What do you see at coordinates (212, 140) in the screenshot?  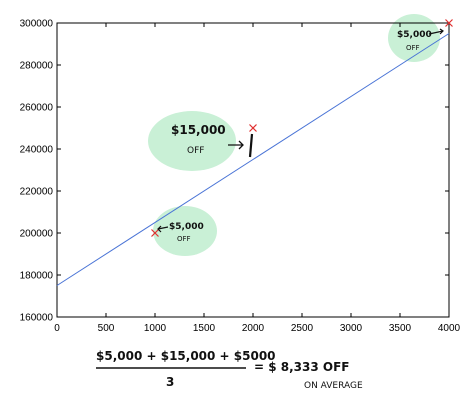 I see `annotation-2: $15,000 OFF` at bounding box center [212, 140].